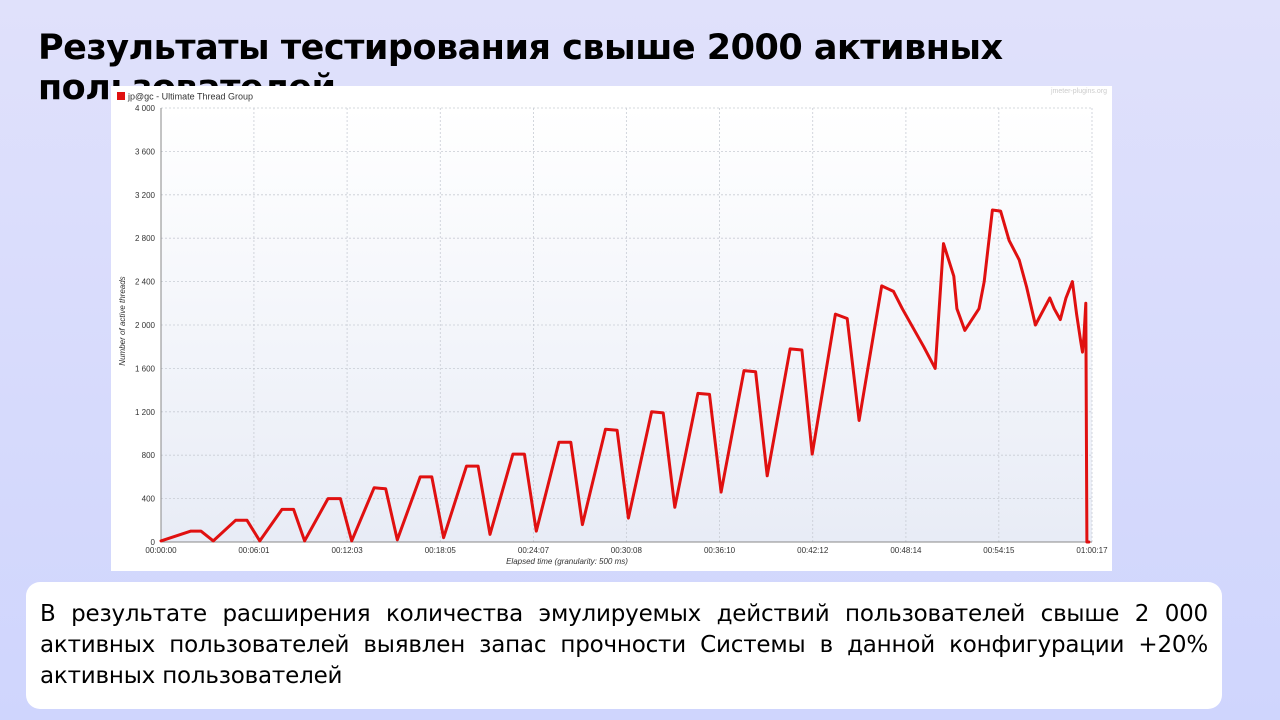 The width and height of the screenshot is (1280, 720). Describe the element at coordinates (1092, 550) in the screenshot. I see `x-tick-label: 01:00:17` at that location.